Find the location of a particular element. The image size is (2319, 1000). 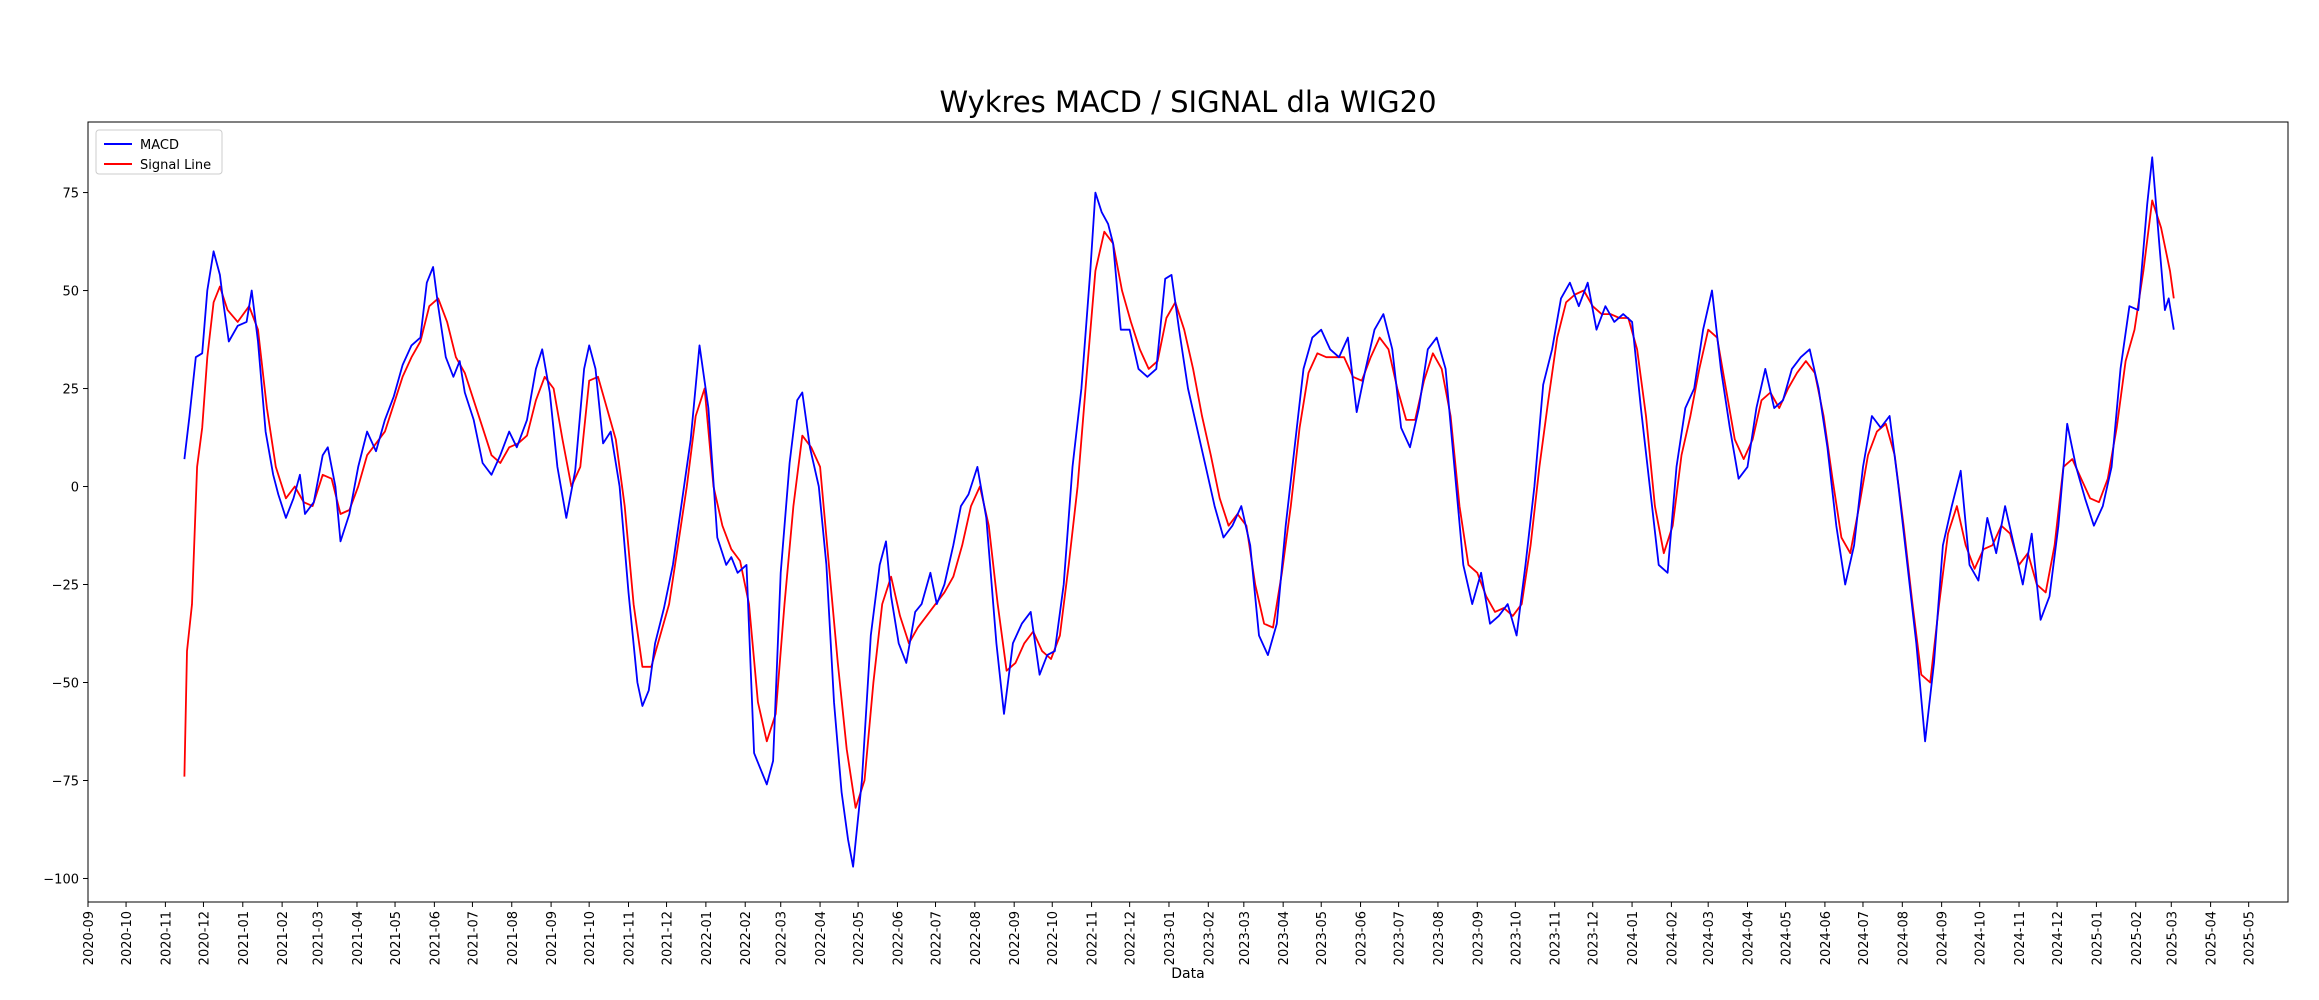

y-tick-label: 0 is located at coordinates (75, 488).